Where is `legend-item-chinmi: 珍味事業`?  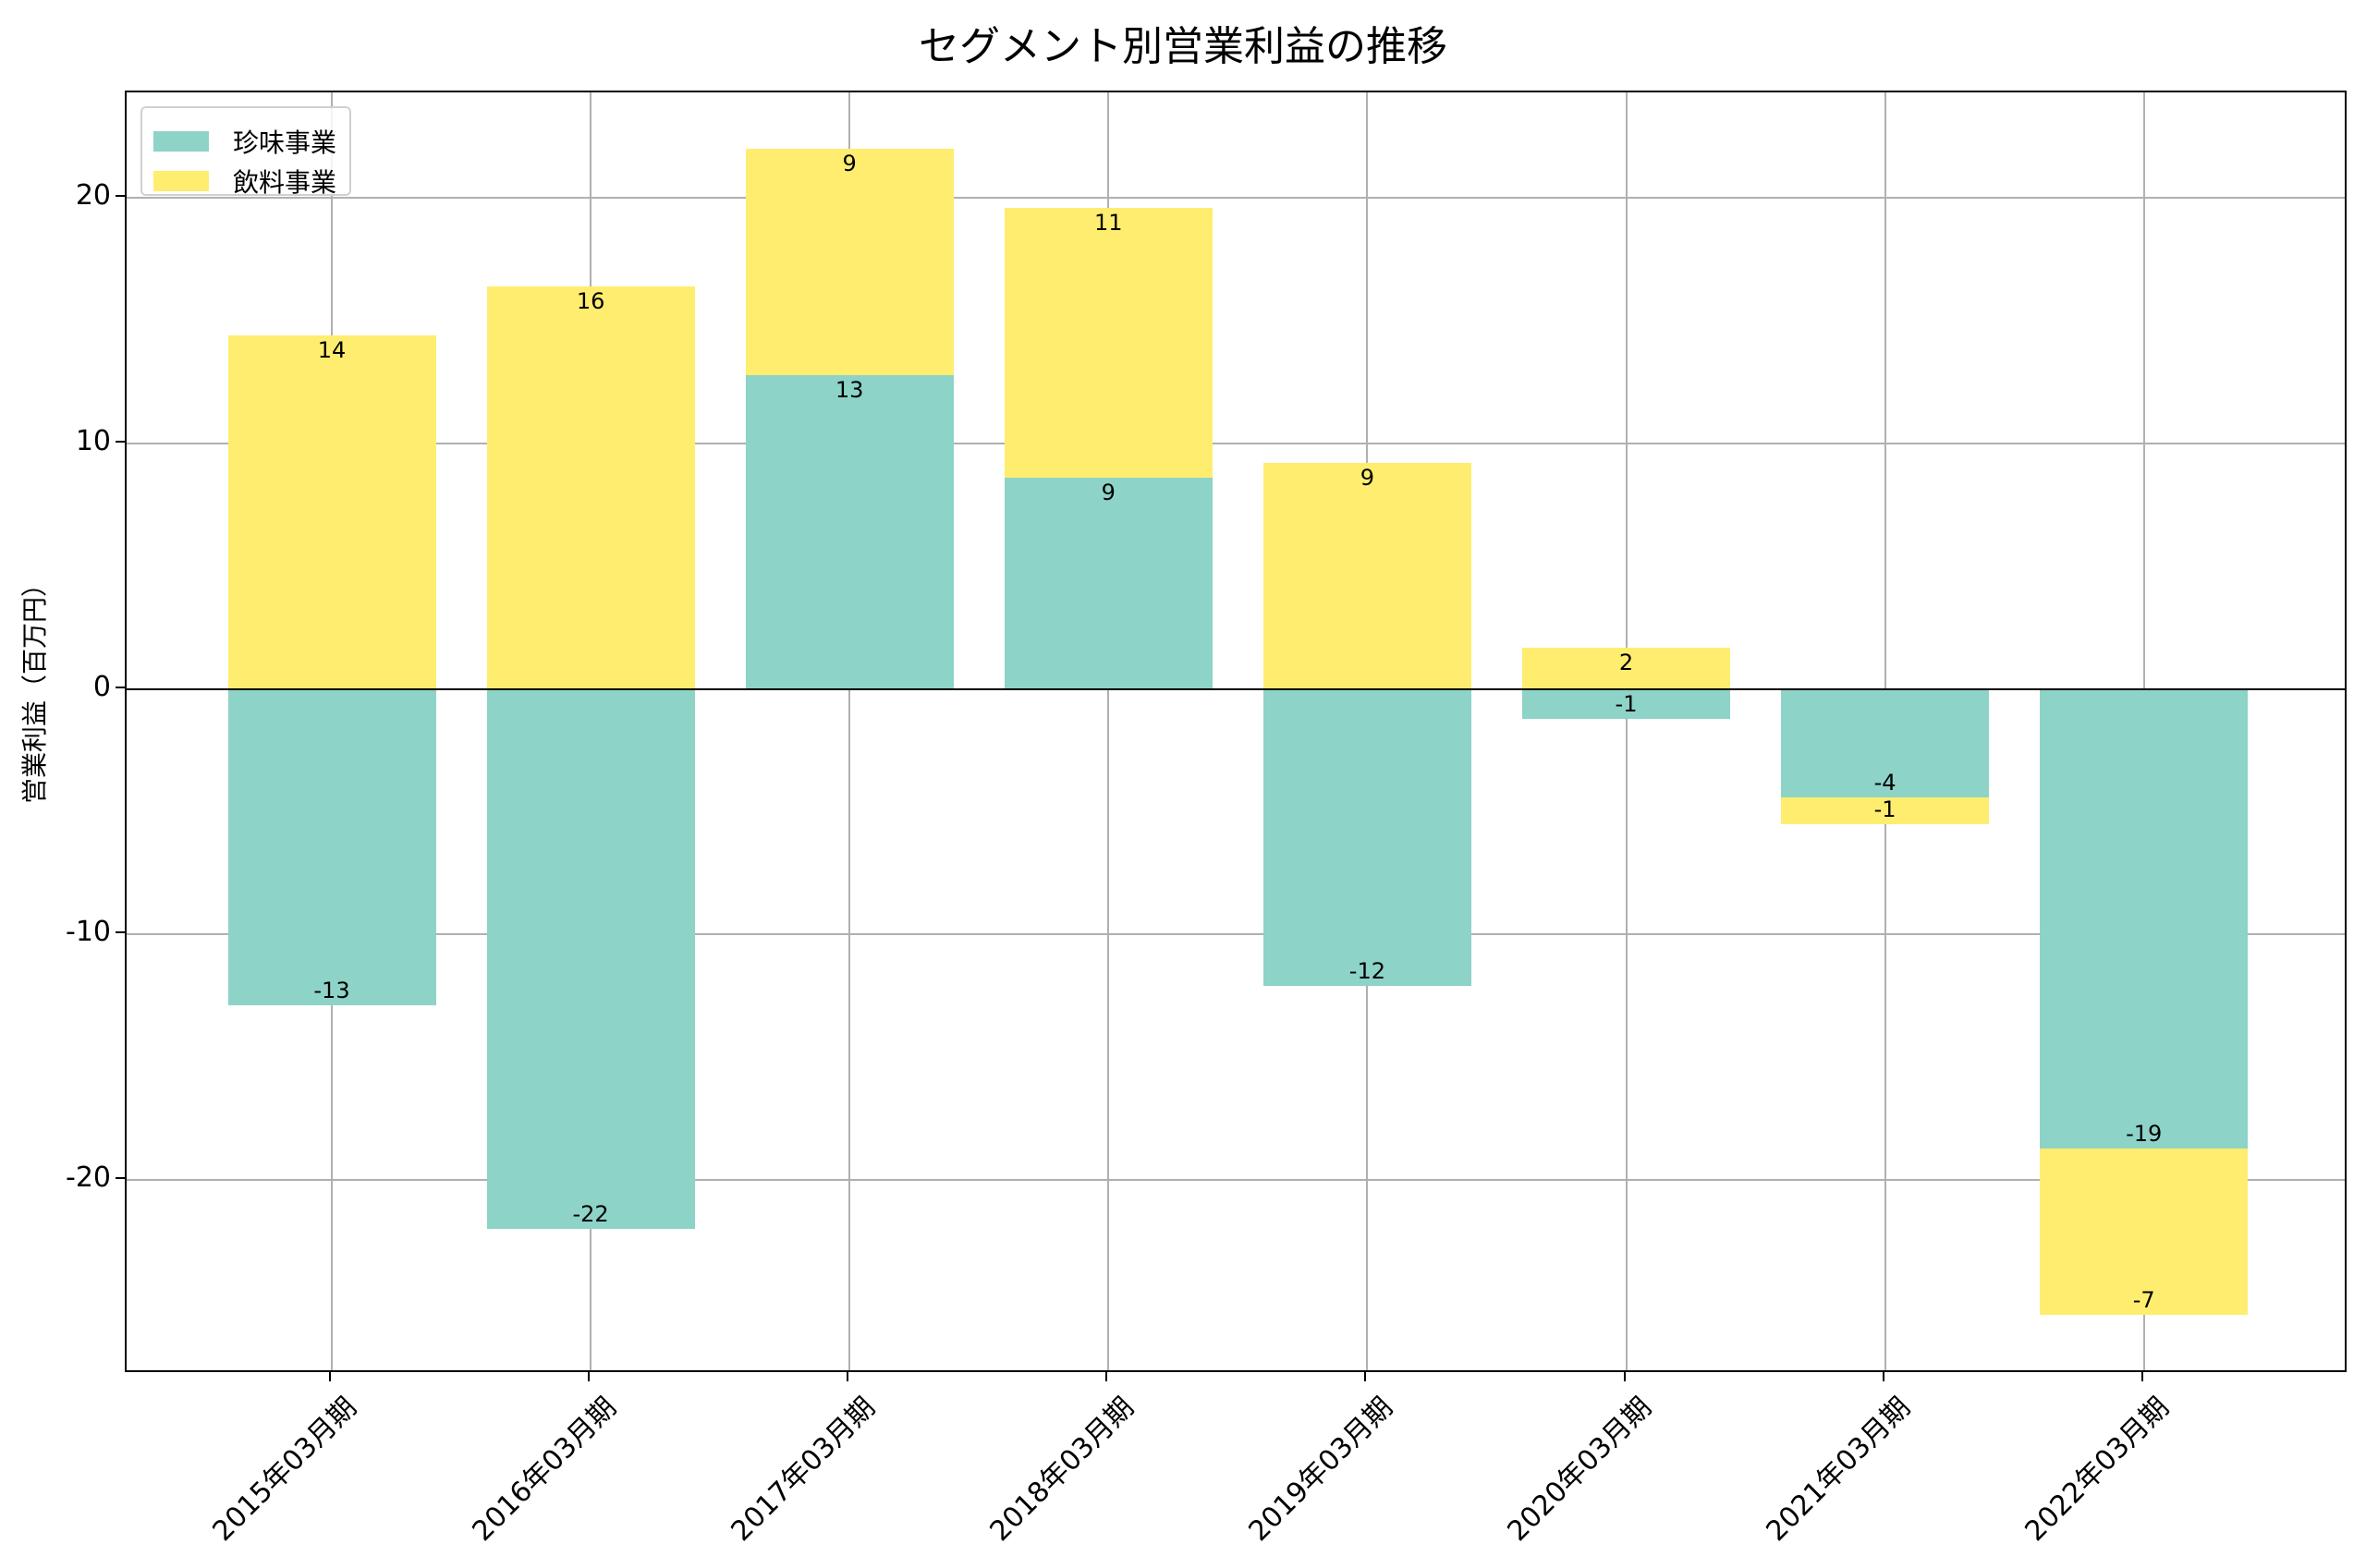 legend-item-chinmi: 珍味事業 is located at coordinates (245, 143).